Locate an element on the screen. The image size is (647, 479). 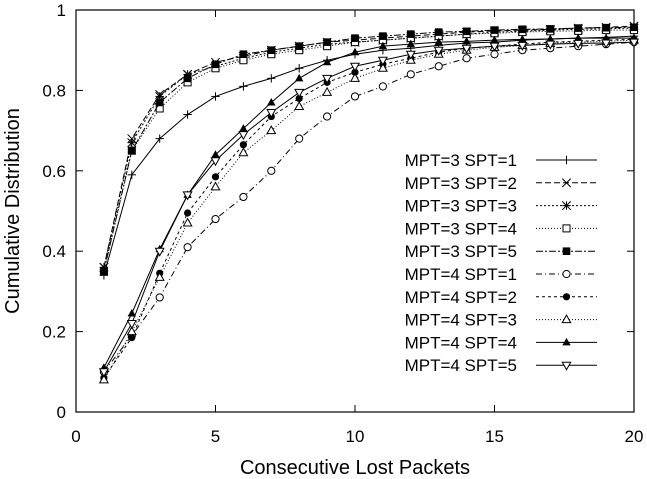
legend-label: MPT=3 SPT=3 is located at coordinates (461, 206).